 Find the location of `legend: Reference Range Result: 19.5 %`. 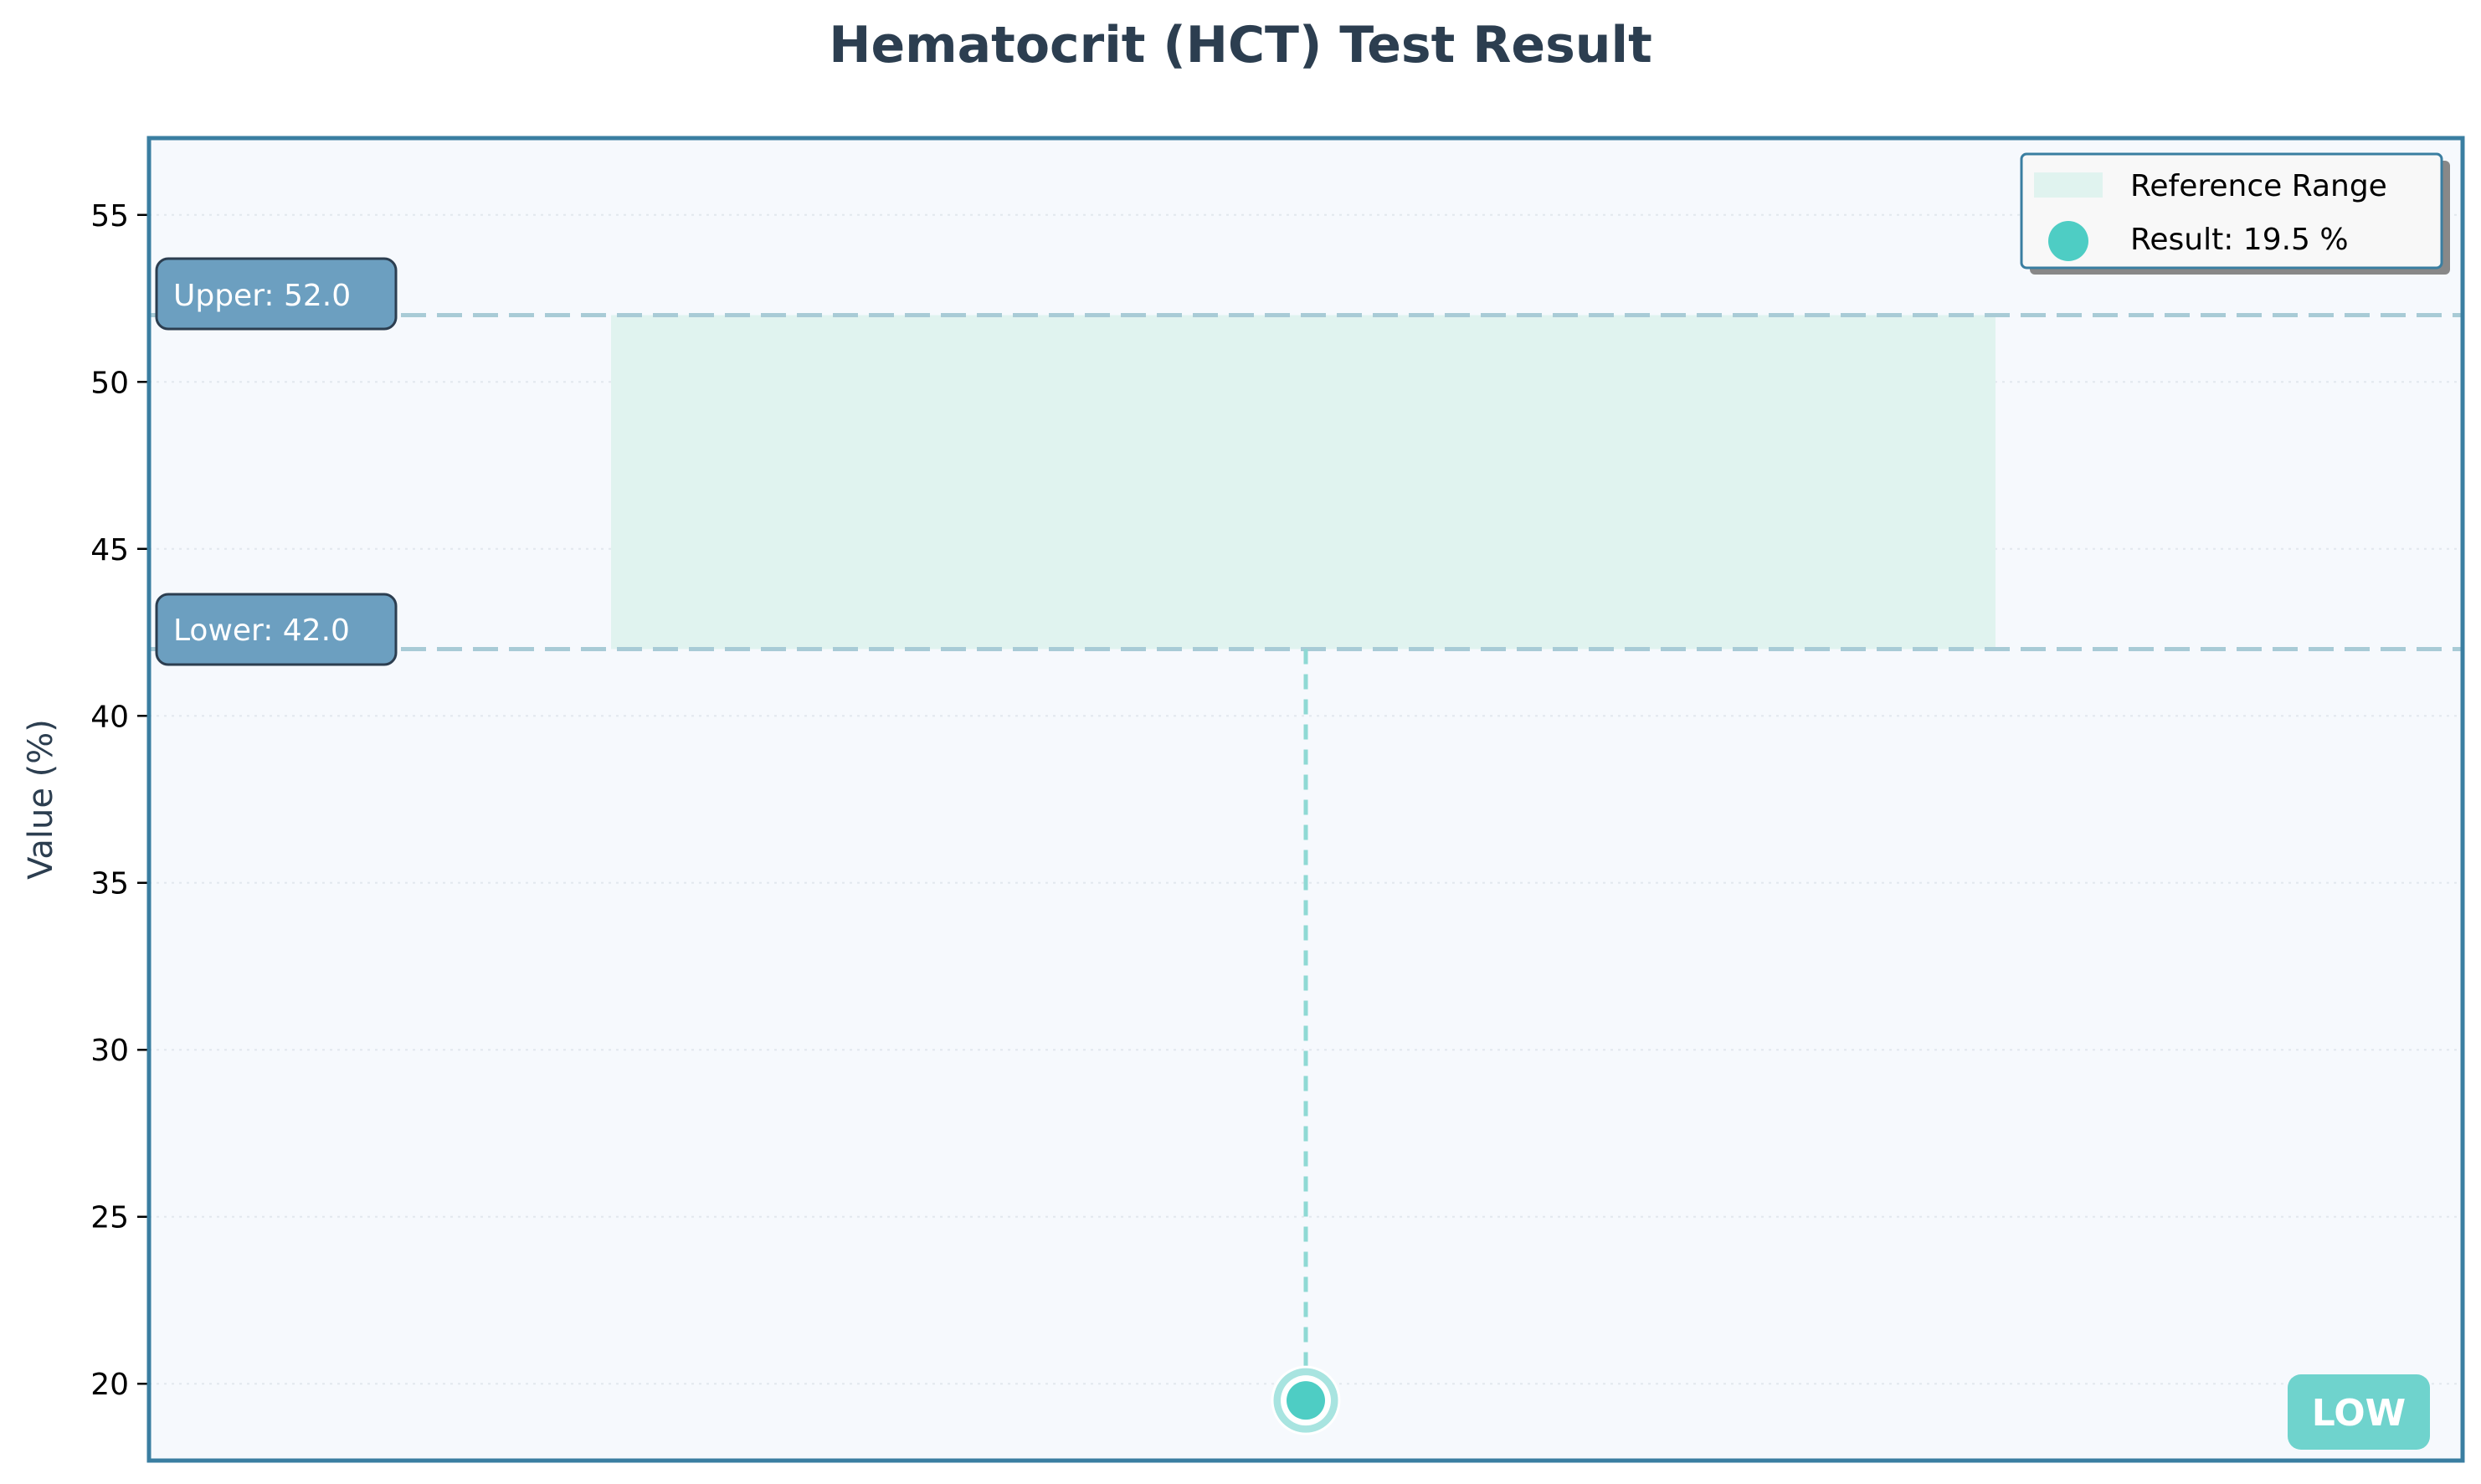

legend: Reference Range Result: 19.5 % is located at coordinates (2235, 213).